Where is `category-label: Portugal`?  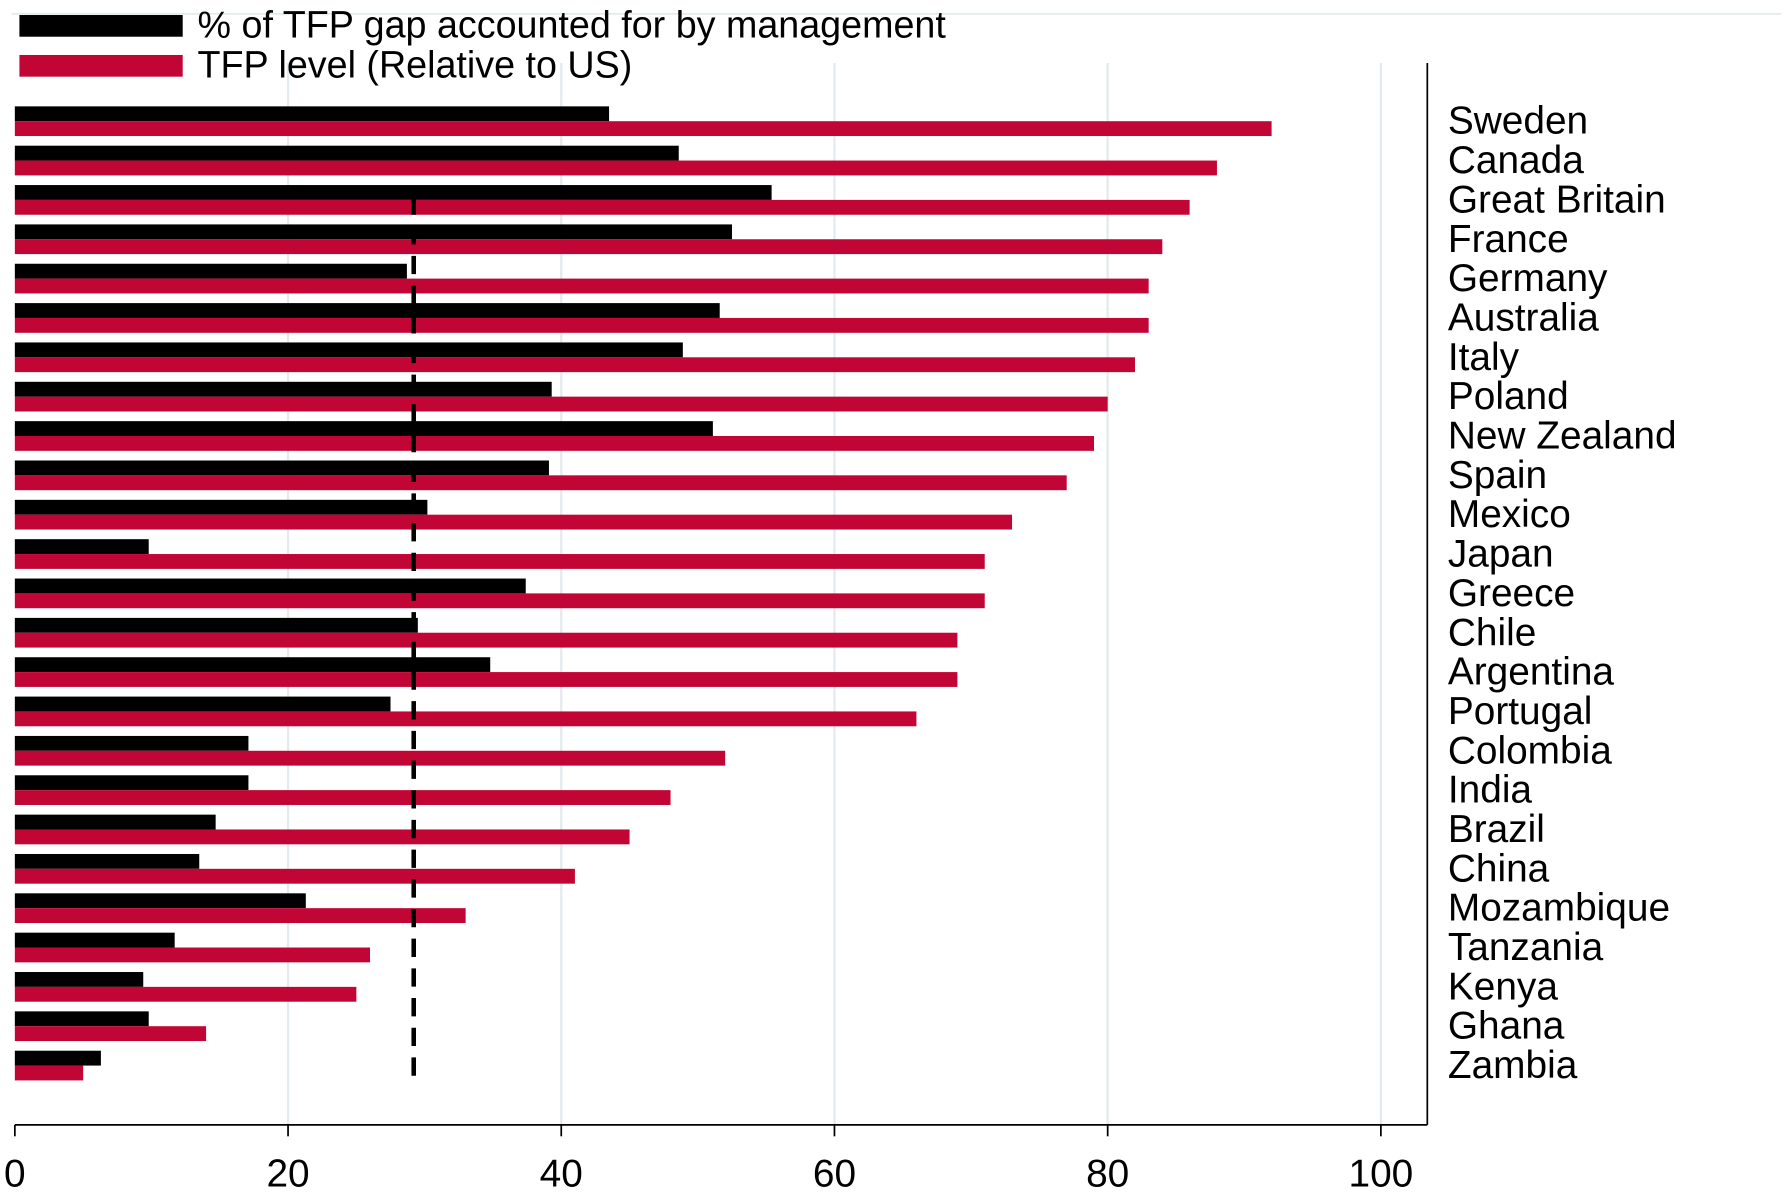 category-label: Portugal is located at coordinates (1520, 711).